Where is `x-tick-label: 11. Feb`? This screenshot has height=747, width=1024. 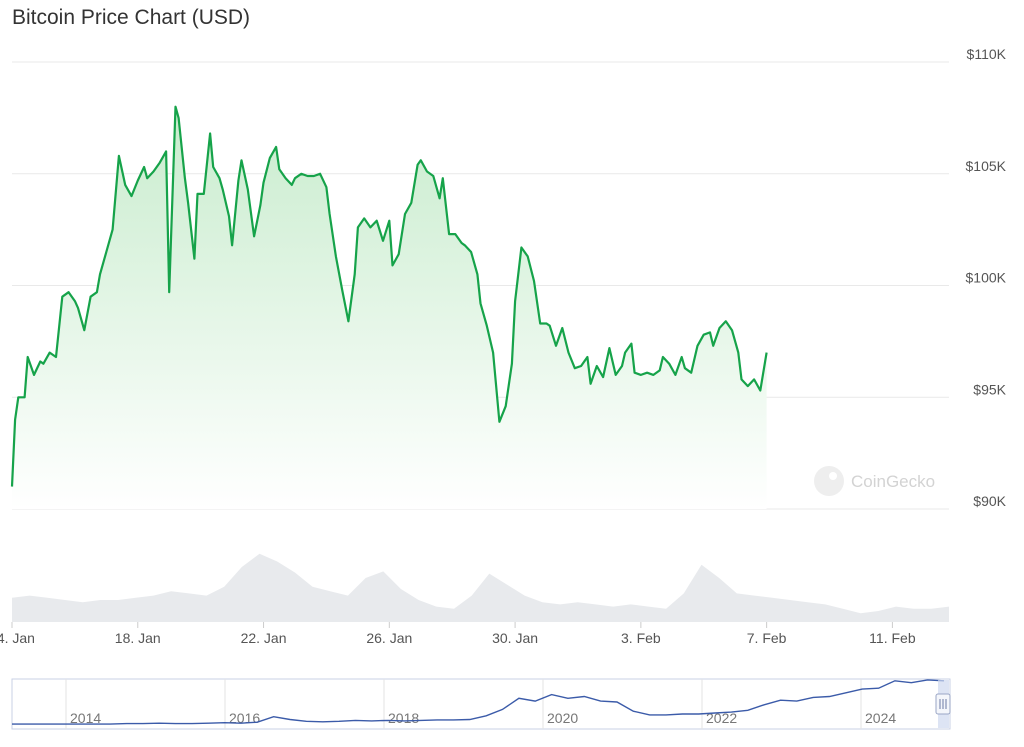
x-tick-label: 11. Feb is located at coordinates (892, 638).